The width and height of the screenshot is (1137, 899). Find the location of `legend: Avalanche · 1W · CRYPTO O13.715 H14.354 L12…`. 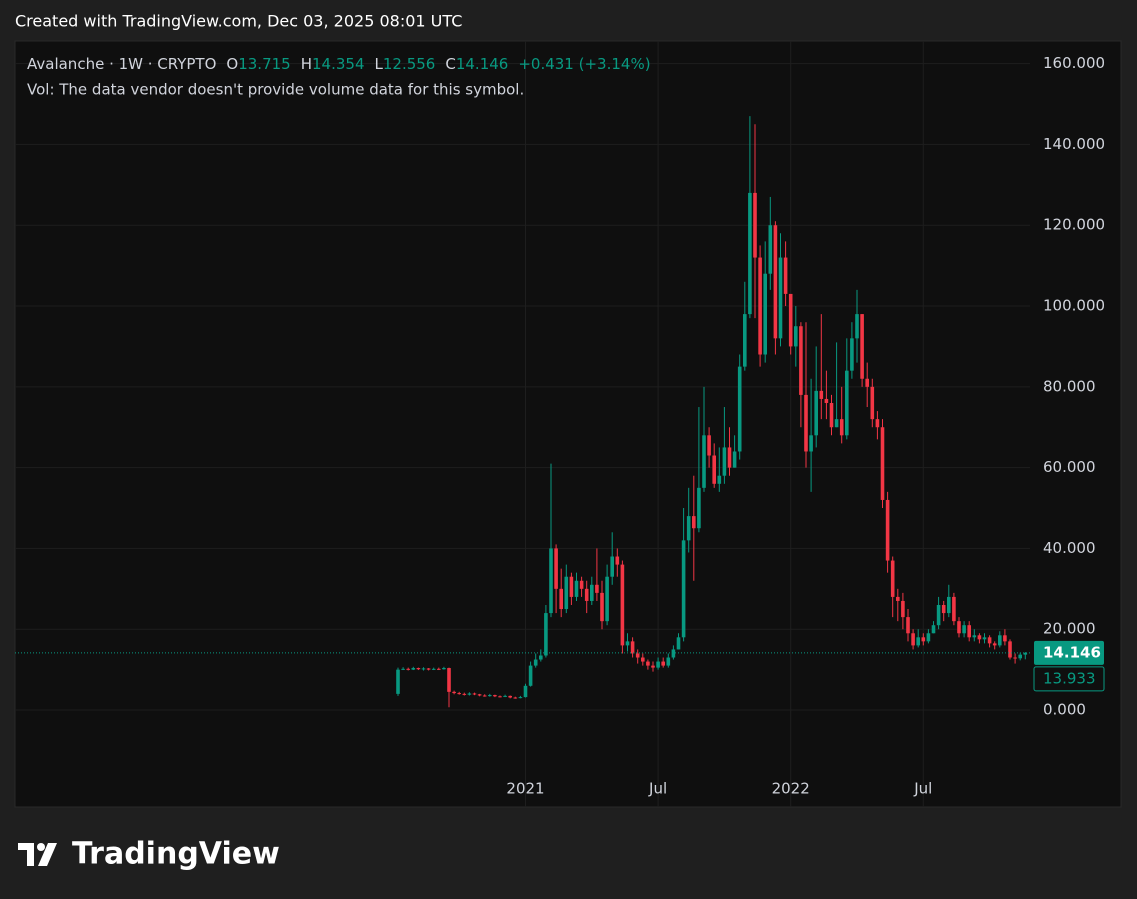

legend: Avalanche · 1W · CRYPTO O13.715 H14.354 L12… is located at coordinates (339, 64).